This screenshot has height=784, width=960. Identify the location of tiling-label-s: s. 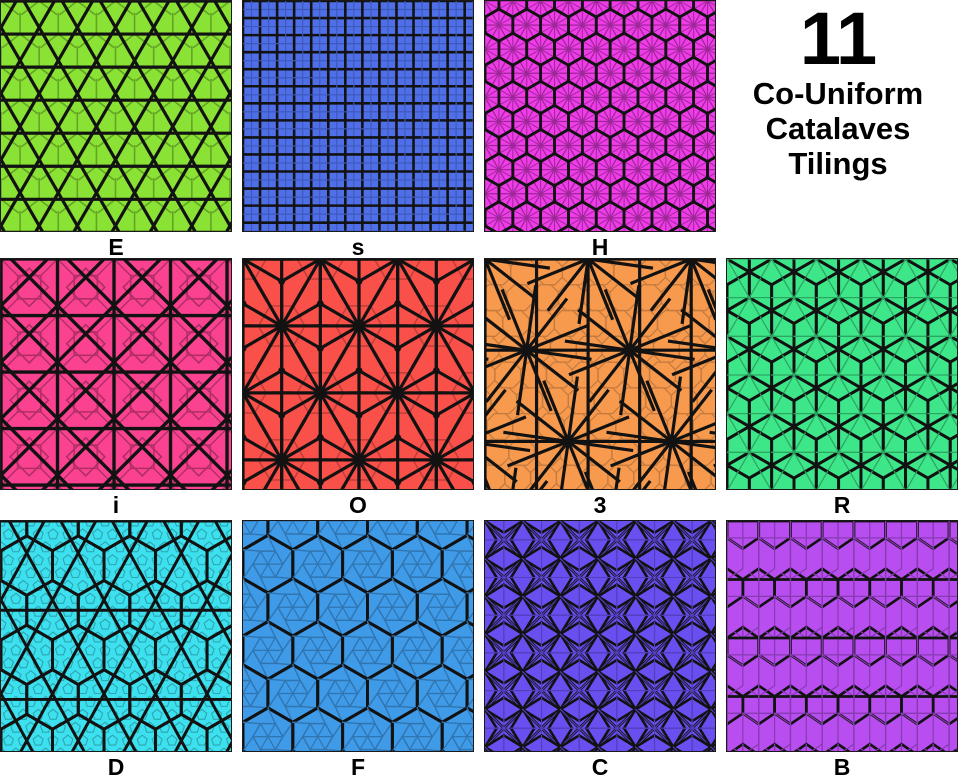
(358, 247).